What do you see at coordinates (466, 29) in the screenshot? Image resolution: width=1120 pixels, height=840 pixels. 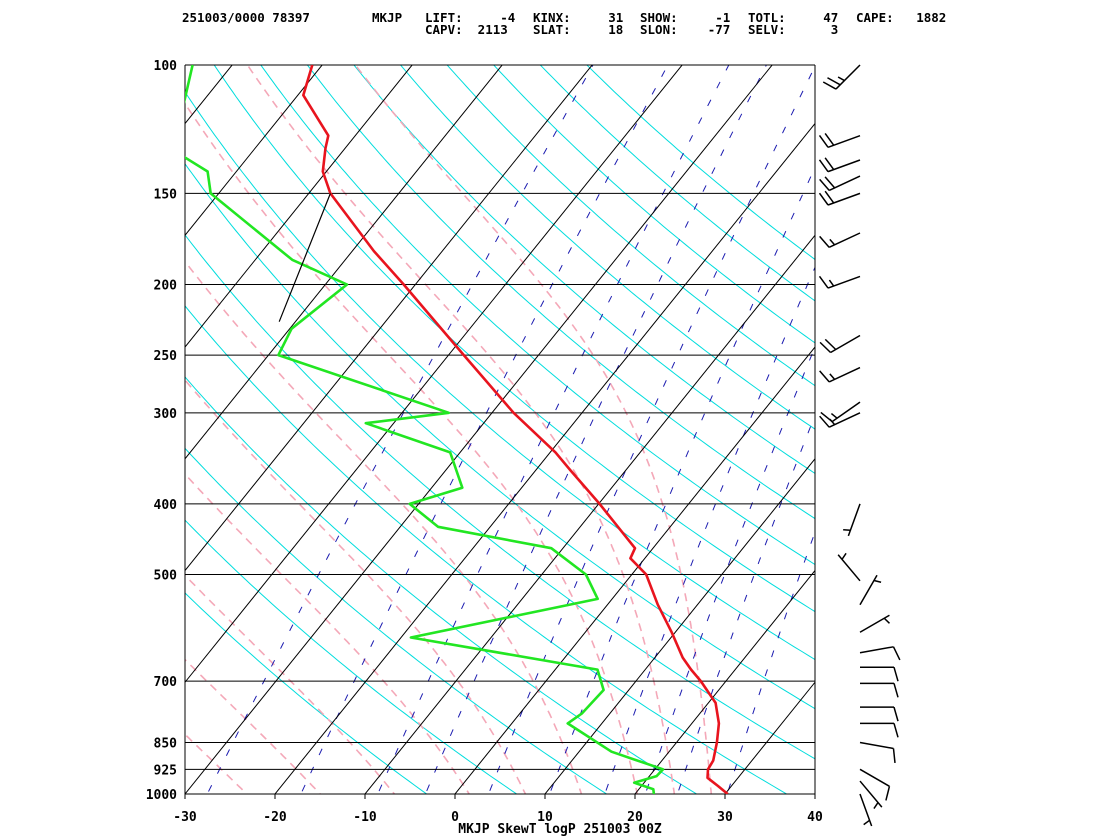 I see `header-capv: CAPV: 2113` at bounding box center [466, 29].